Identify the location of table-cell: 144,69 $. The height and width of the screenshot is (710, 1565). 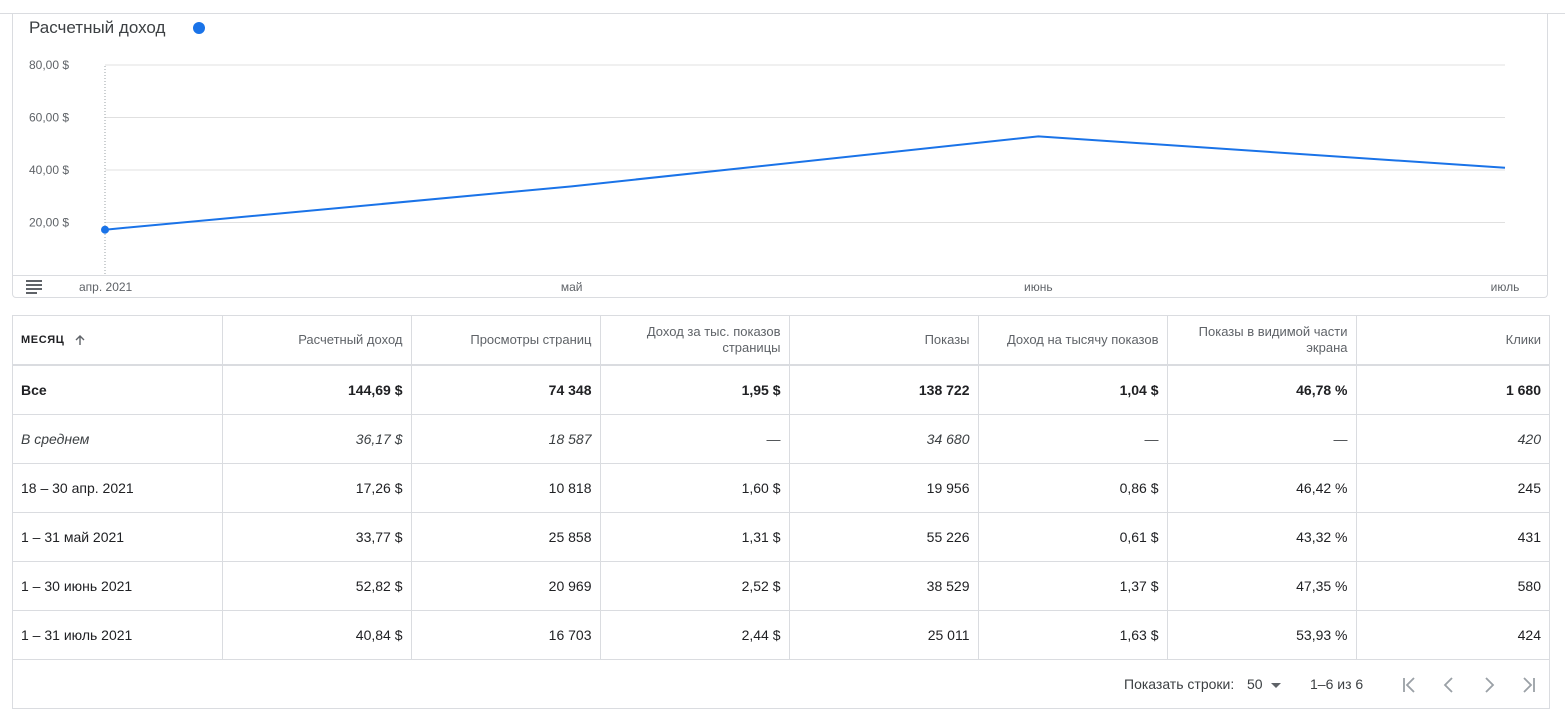
(317, 390).